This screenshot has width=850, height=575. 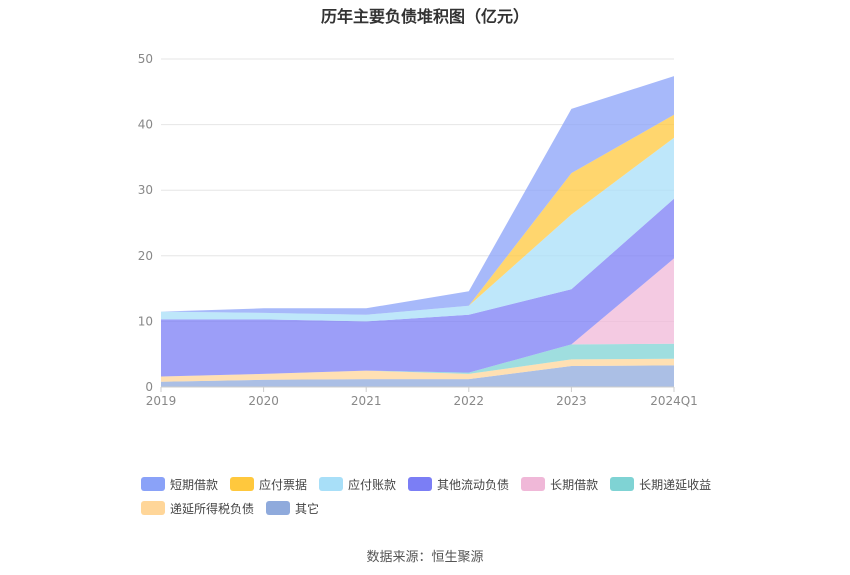 What do you see at coordinates (441, 508) in the screenshot?
I see `legend-row: 递延所得税负债 其它` at bounding box center [441, 508].